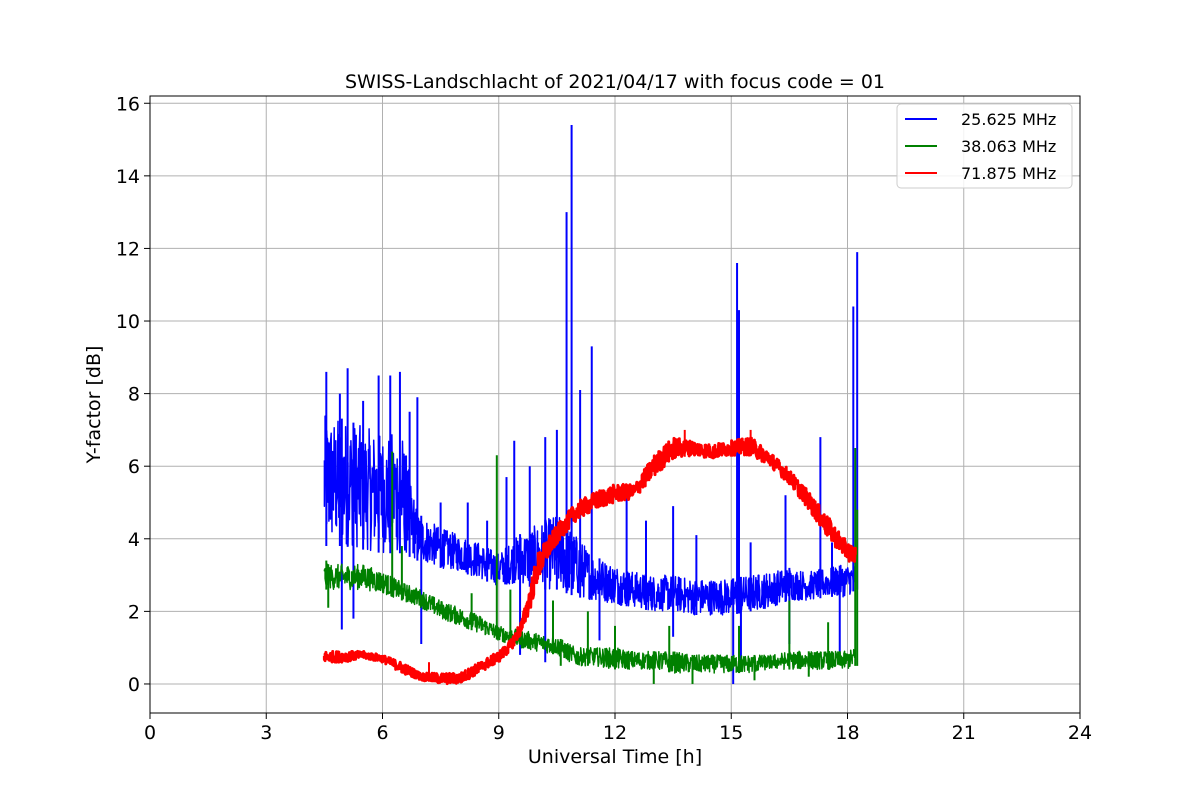 Image resolution: width=1200 pixels, height=800 pixels. I want to click on x-tick-label: 15, so click(731, 733).